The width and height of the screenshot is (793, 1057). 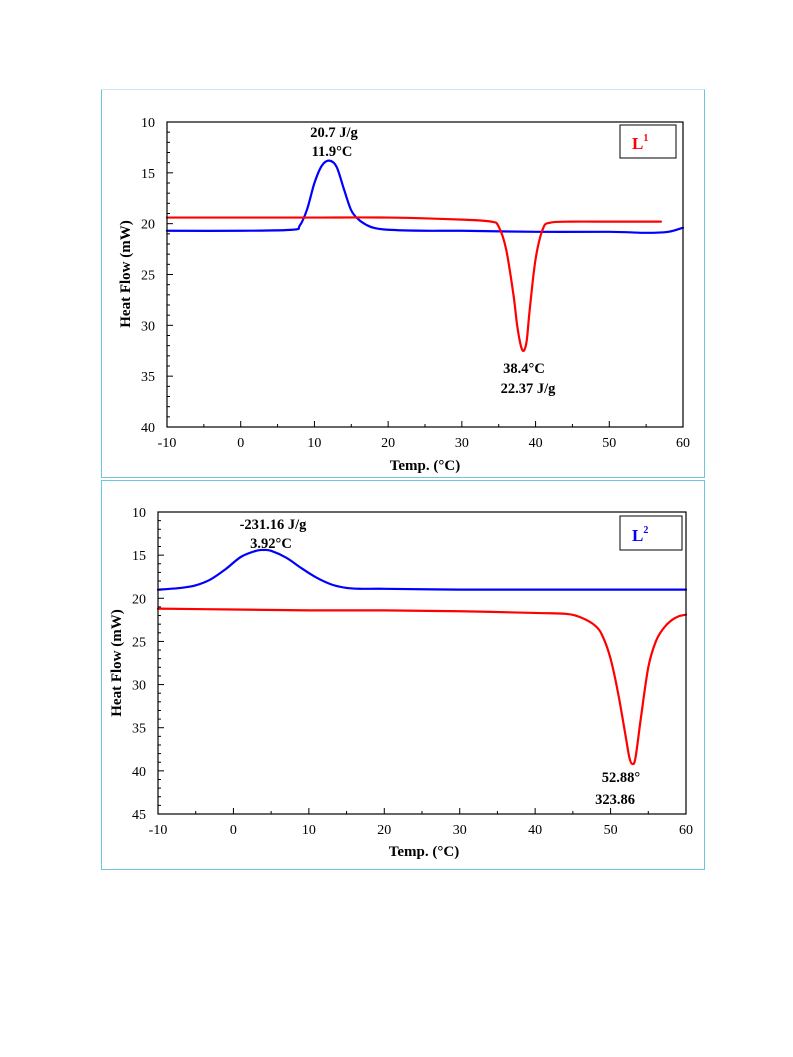 What do you see at coordinates (621, 778) in the screenshot?
I see `trough-annotation-line-1: 52.88°` at bounding box center [621, 778].